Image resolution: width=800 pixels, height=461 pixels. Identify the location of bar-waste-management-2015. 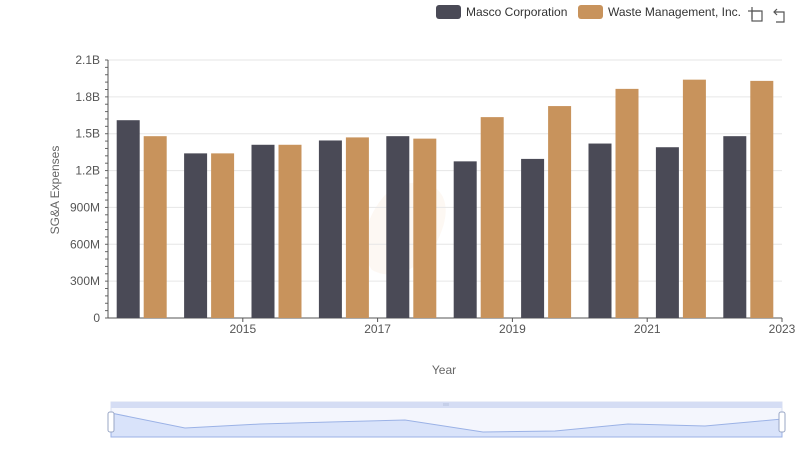
(223, 235).